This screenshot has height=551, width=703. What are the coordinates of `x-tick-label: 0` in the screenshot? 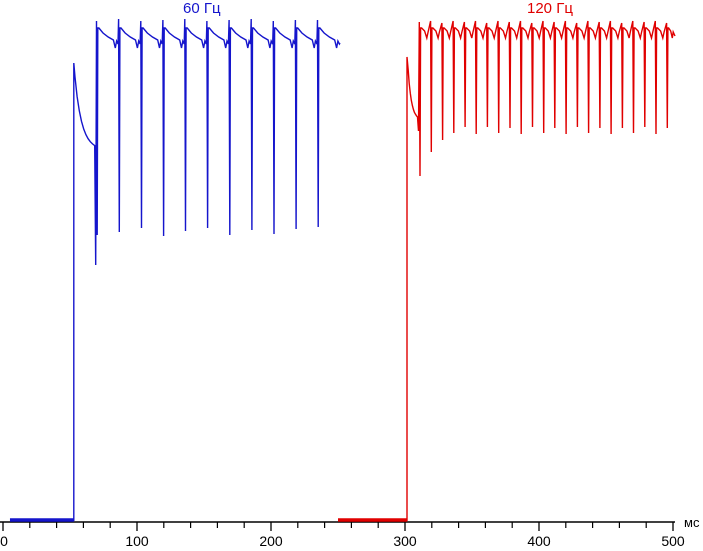 It's located at (4, 541).